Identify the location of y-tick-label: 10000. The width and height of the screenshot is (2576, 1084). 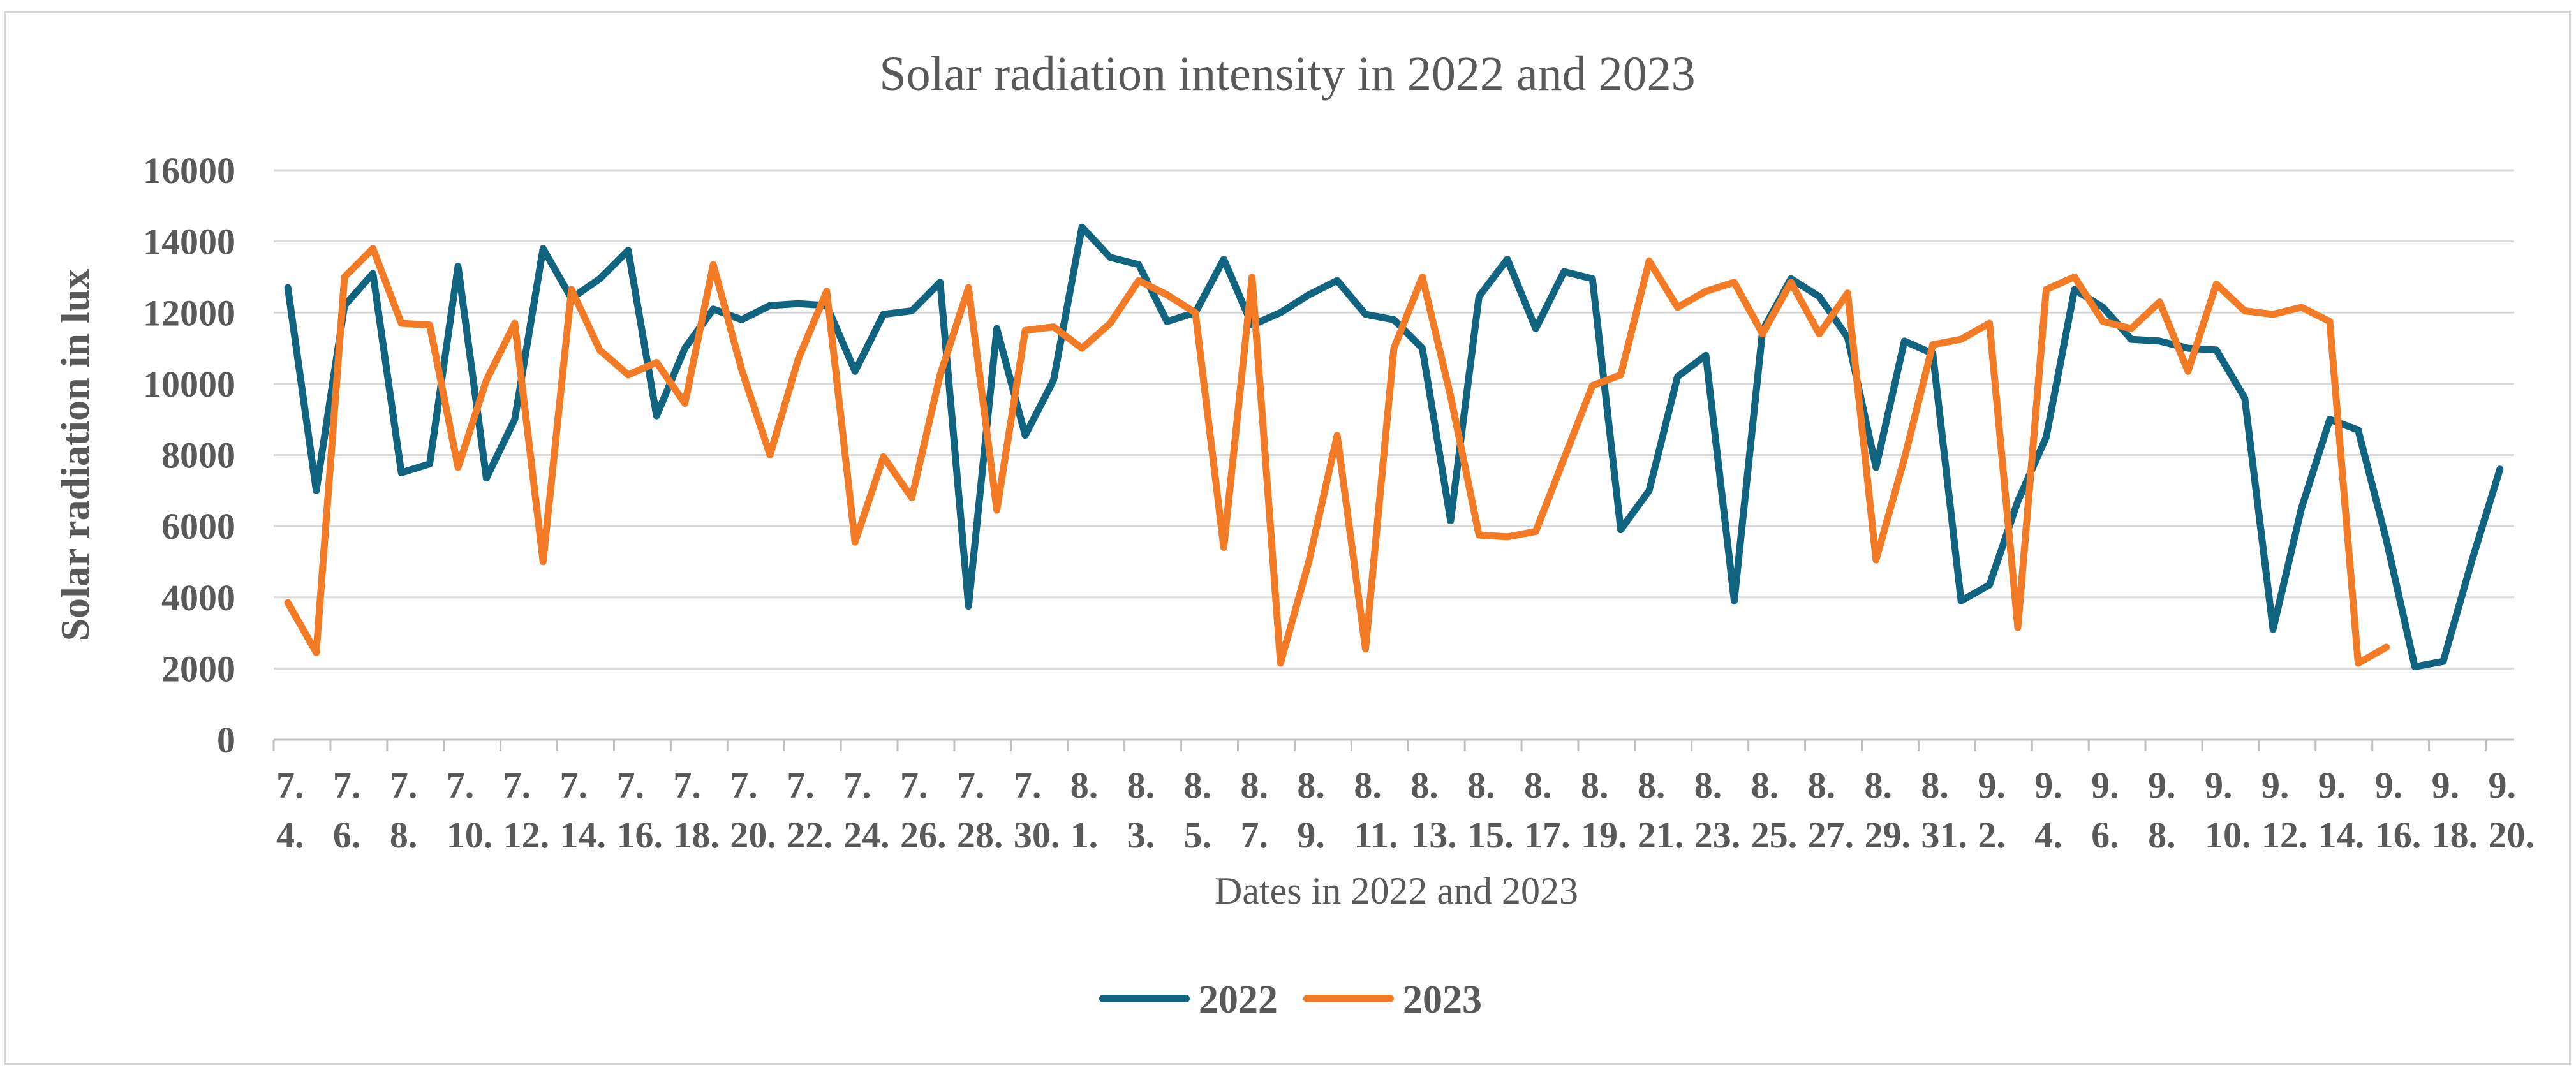
(189, 384).